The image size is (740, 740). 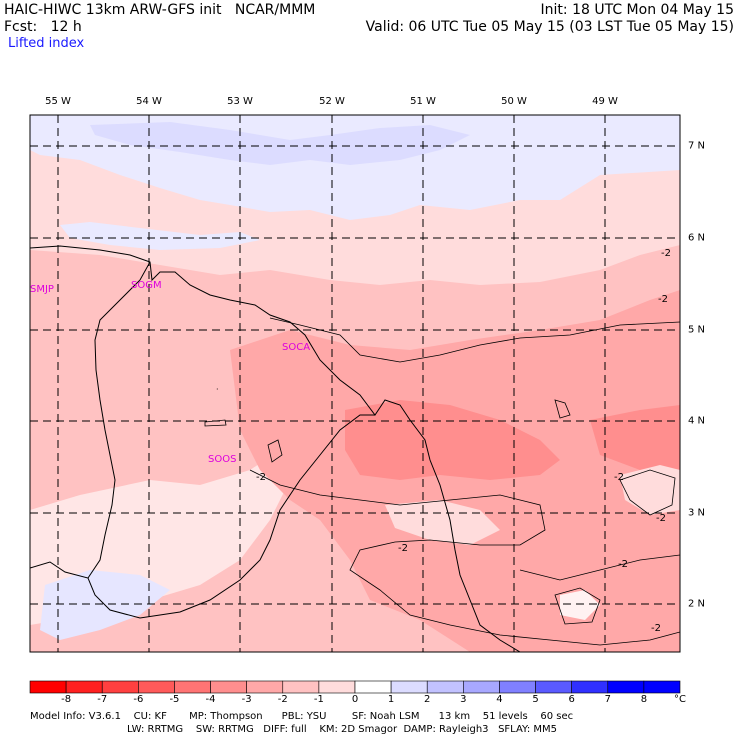 I want to click on station-label: SOGM, so click(x=146, y=285).